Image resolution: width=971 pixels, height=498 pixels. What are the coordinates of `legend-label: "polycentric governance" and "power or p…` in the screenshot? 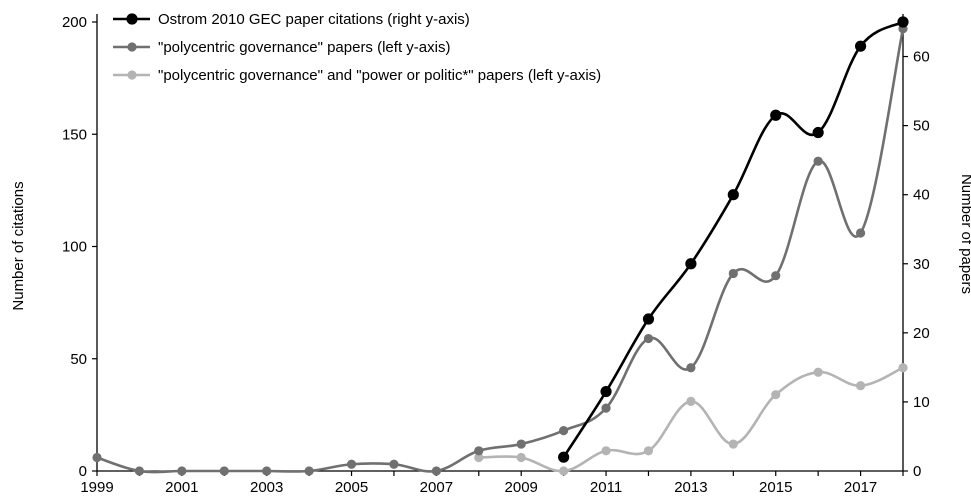 It's located at (379, 75).